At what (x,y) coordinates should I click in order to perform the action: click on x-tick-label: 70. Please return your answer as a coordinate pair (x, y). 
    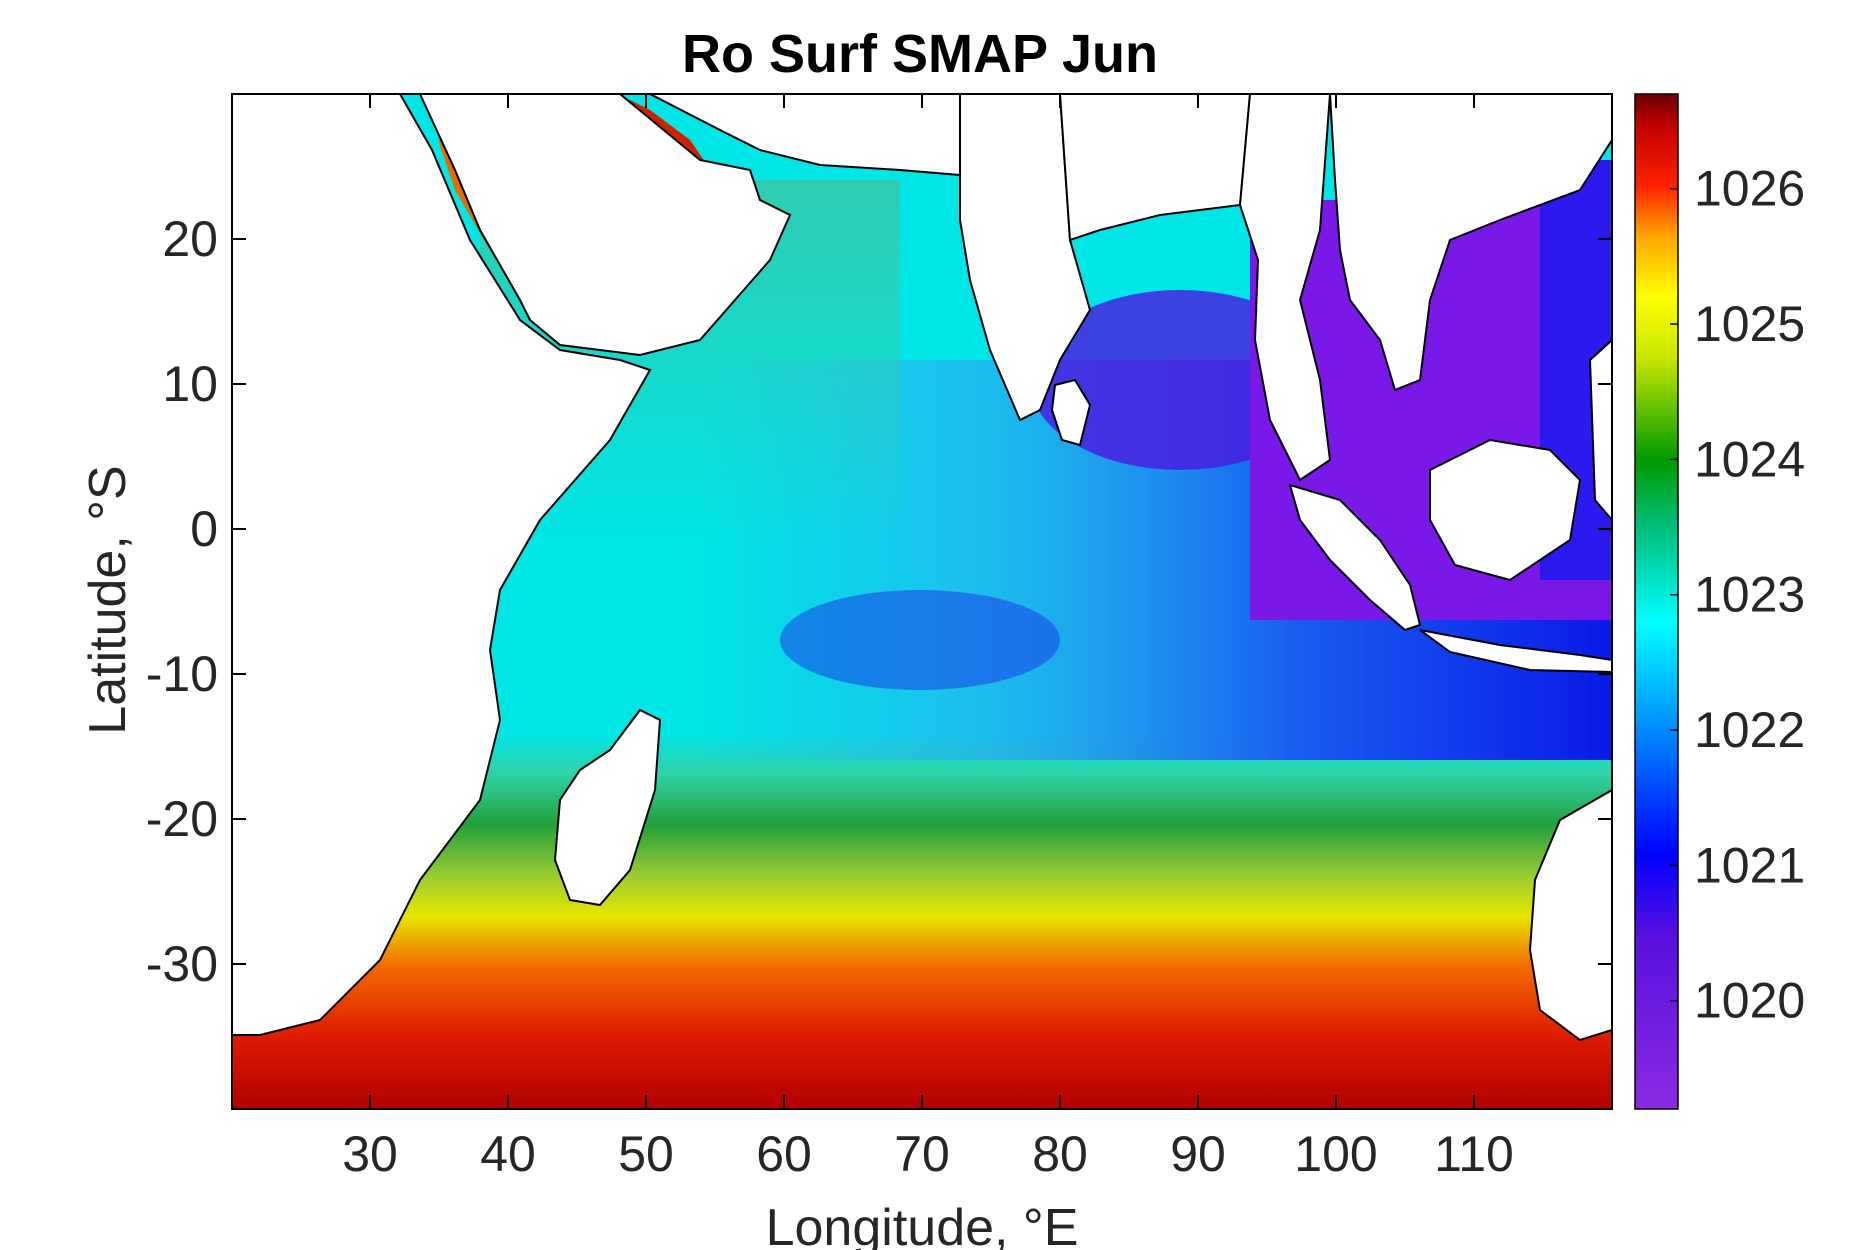
    Looking at the image, I should click on (922, 1154).